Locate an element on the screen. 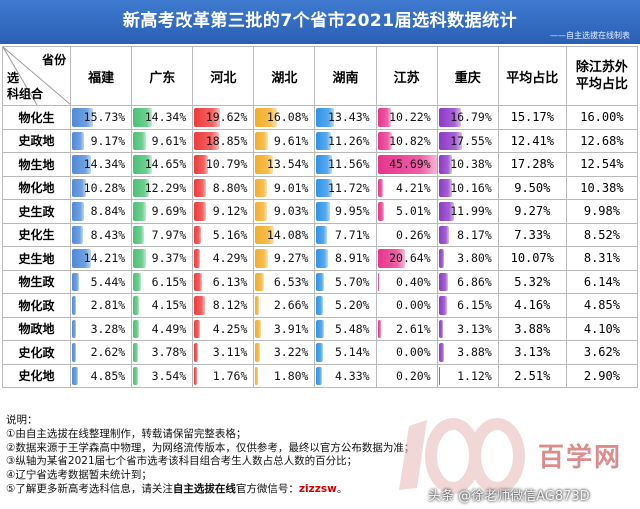 The width and height of the screenshot is (640, 509). value-cell: 16.08% is located at coordinates (284, 117).